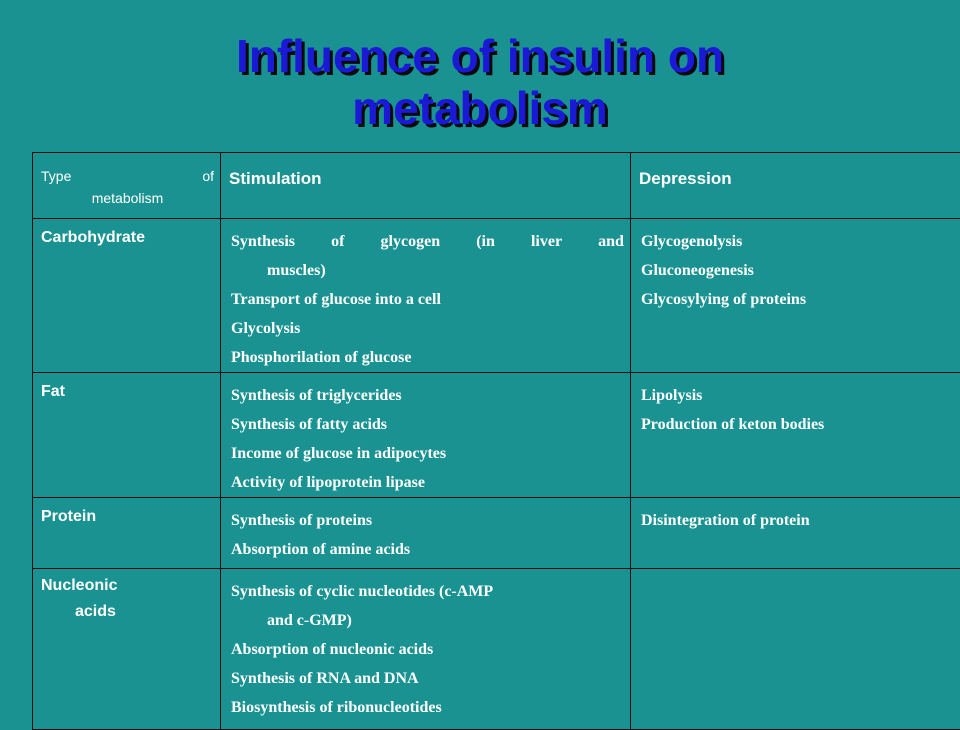  I want to click on word: of, so click(337, 241).